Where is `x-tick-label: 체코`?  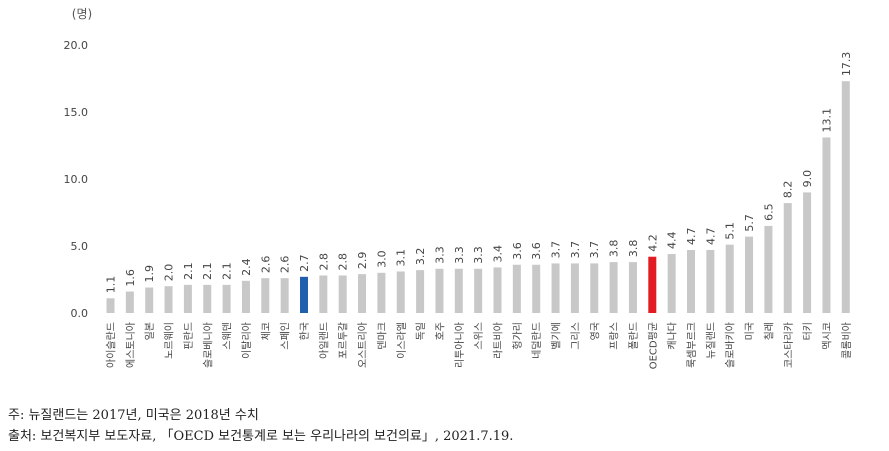 x-tick-label: 체코 is located at coordinates (266, 331).